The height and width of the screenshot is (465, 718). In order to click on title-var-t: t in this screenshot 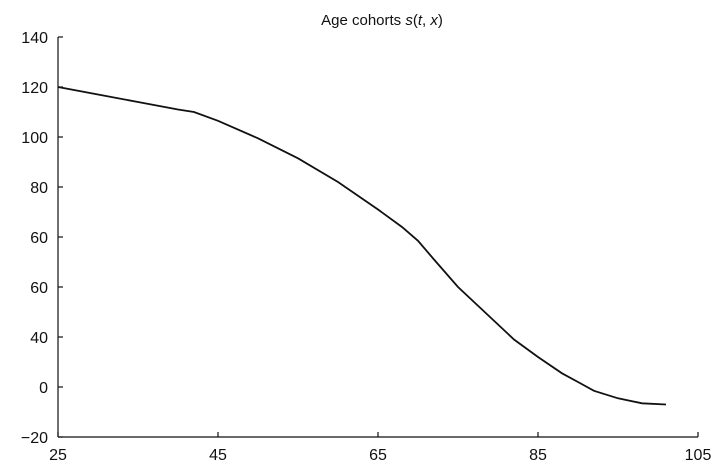, I will do `click(420, 20)`.